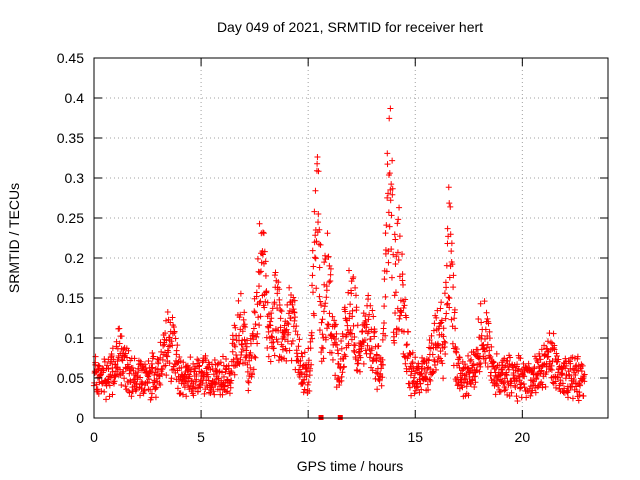 Image resolution: width=640 pixels, height=480 pixels. I want to click on x-tick-label: 10, so click(308, 437).